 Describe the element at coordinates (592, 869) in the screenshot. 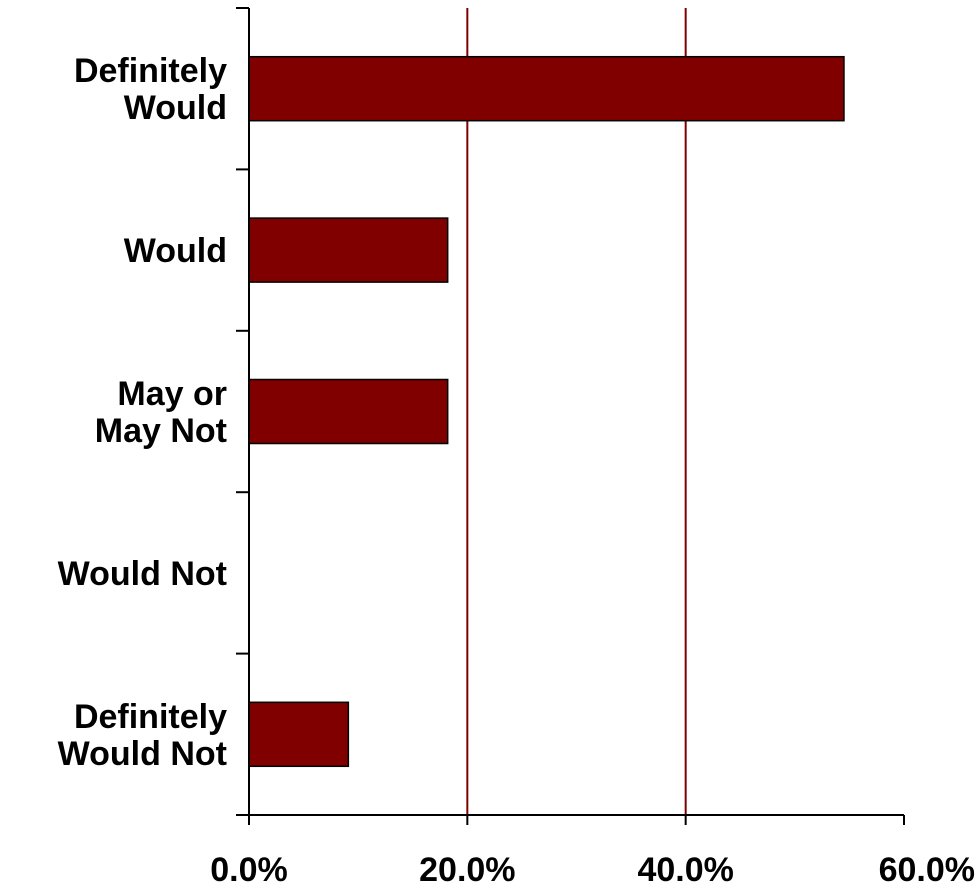

I see `x-tick-labels: 0.0% 20.0% 40.0% 60.0%` at that location.